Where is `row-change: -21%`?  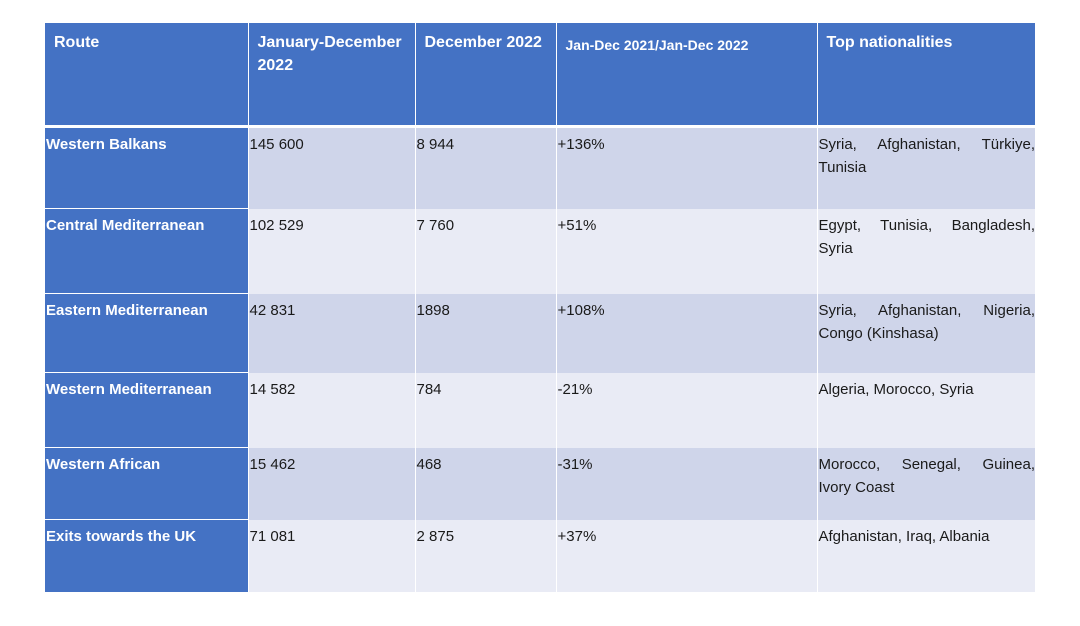
row-change: -21% is located at coordinates (687, 410).